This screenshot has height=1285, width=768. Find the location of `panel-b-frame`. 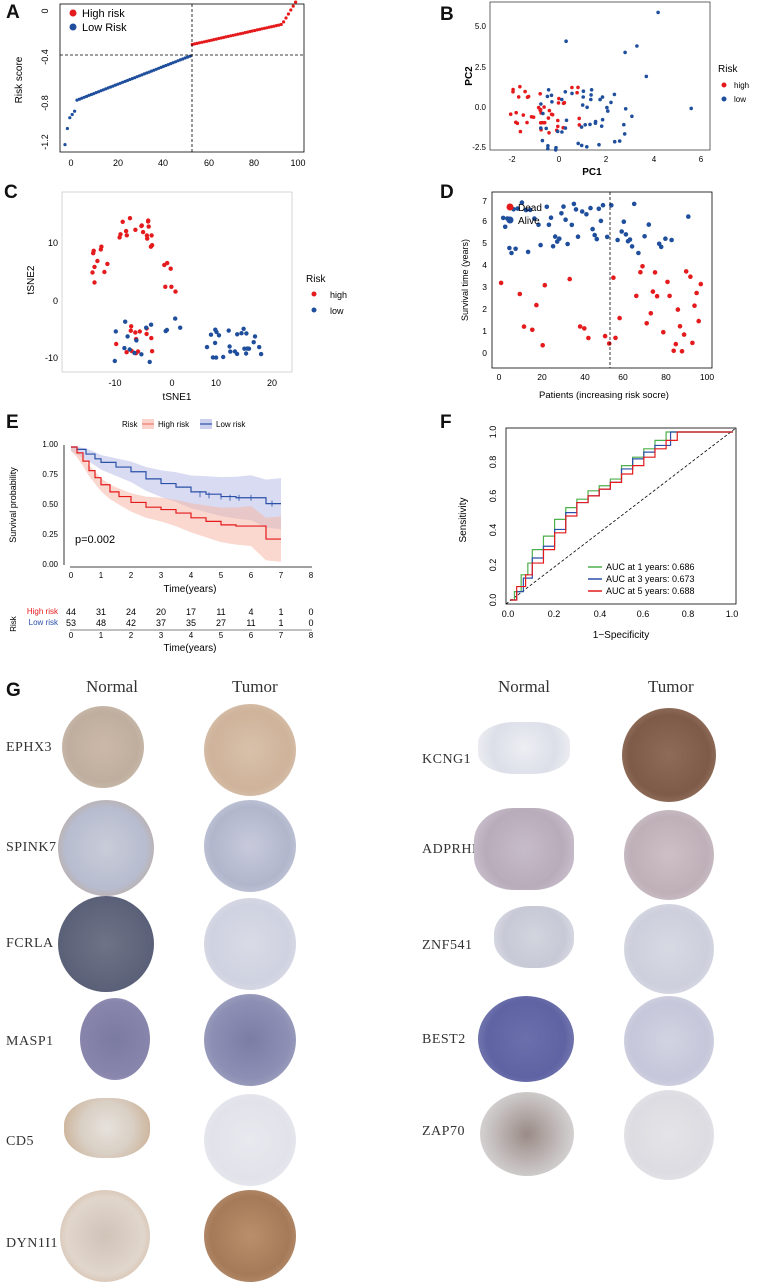

panel-b-frame is located at coordinates (600, 76).